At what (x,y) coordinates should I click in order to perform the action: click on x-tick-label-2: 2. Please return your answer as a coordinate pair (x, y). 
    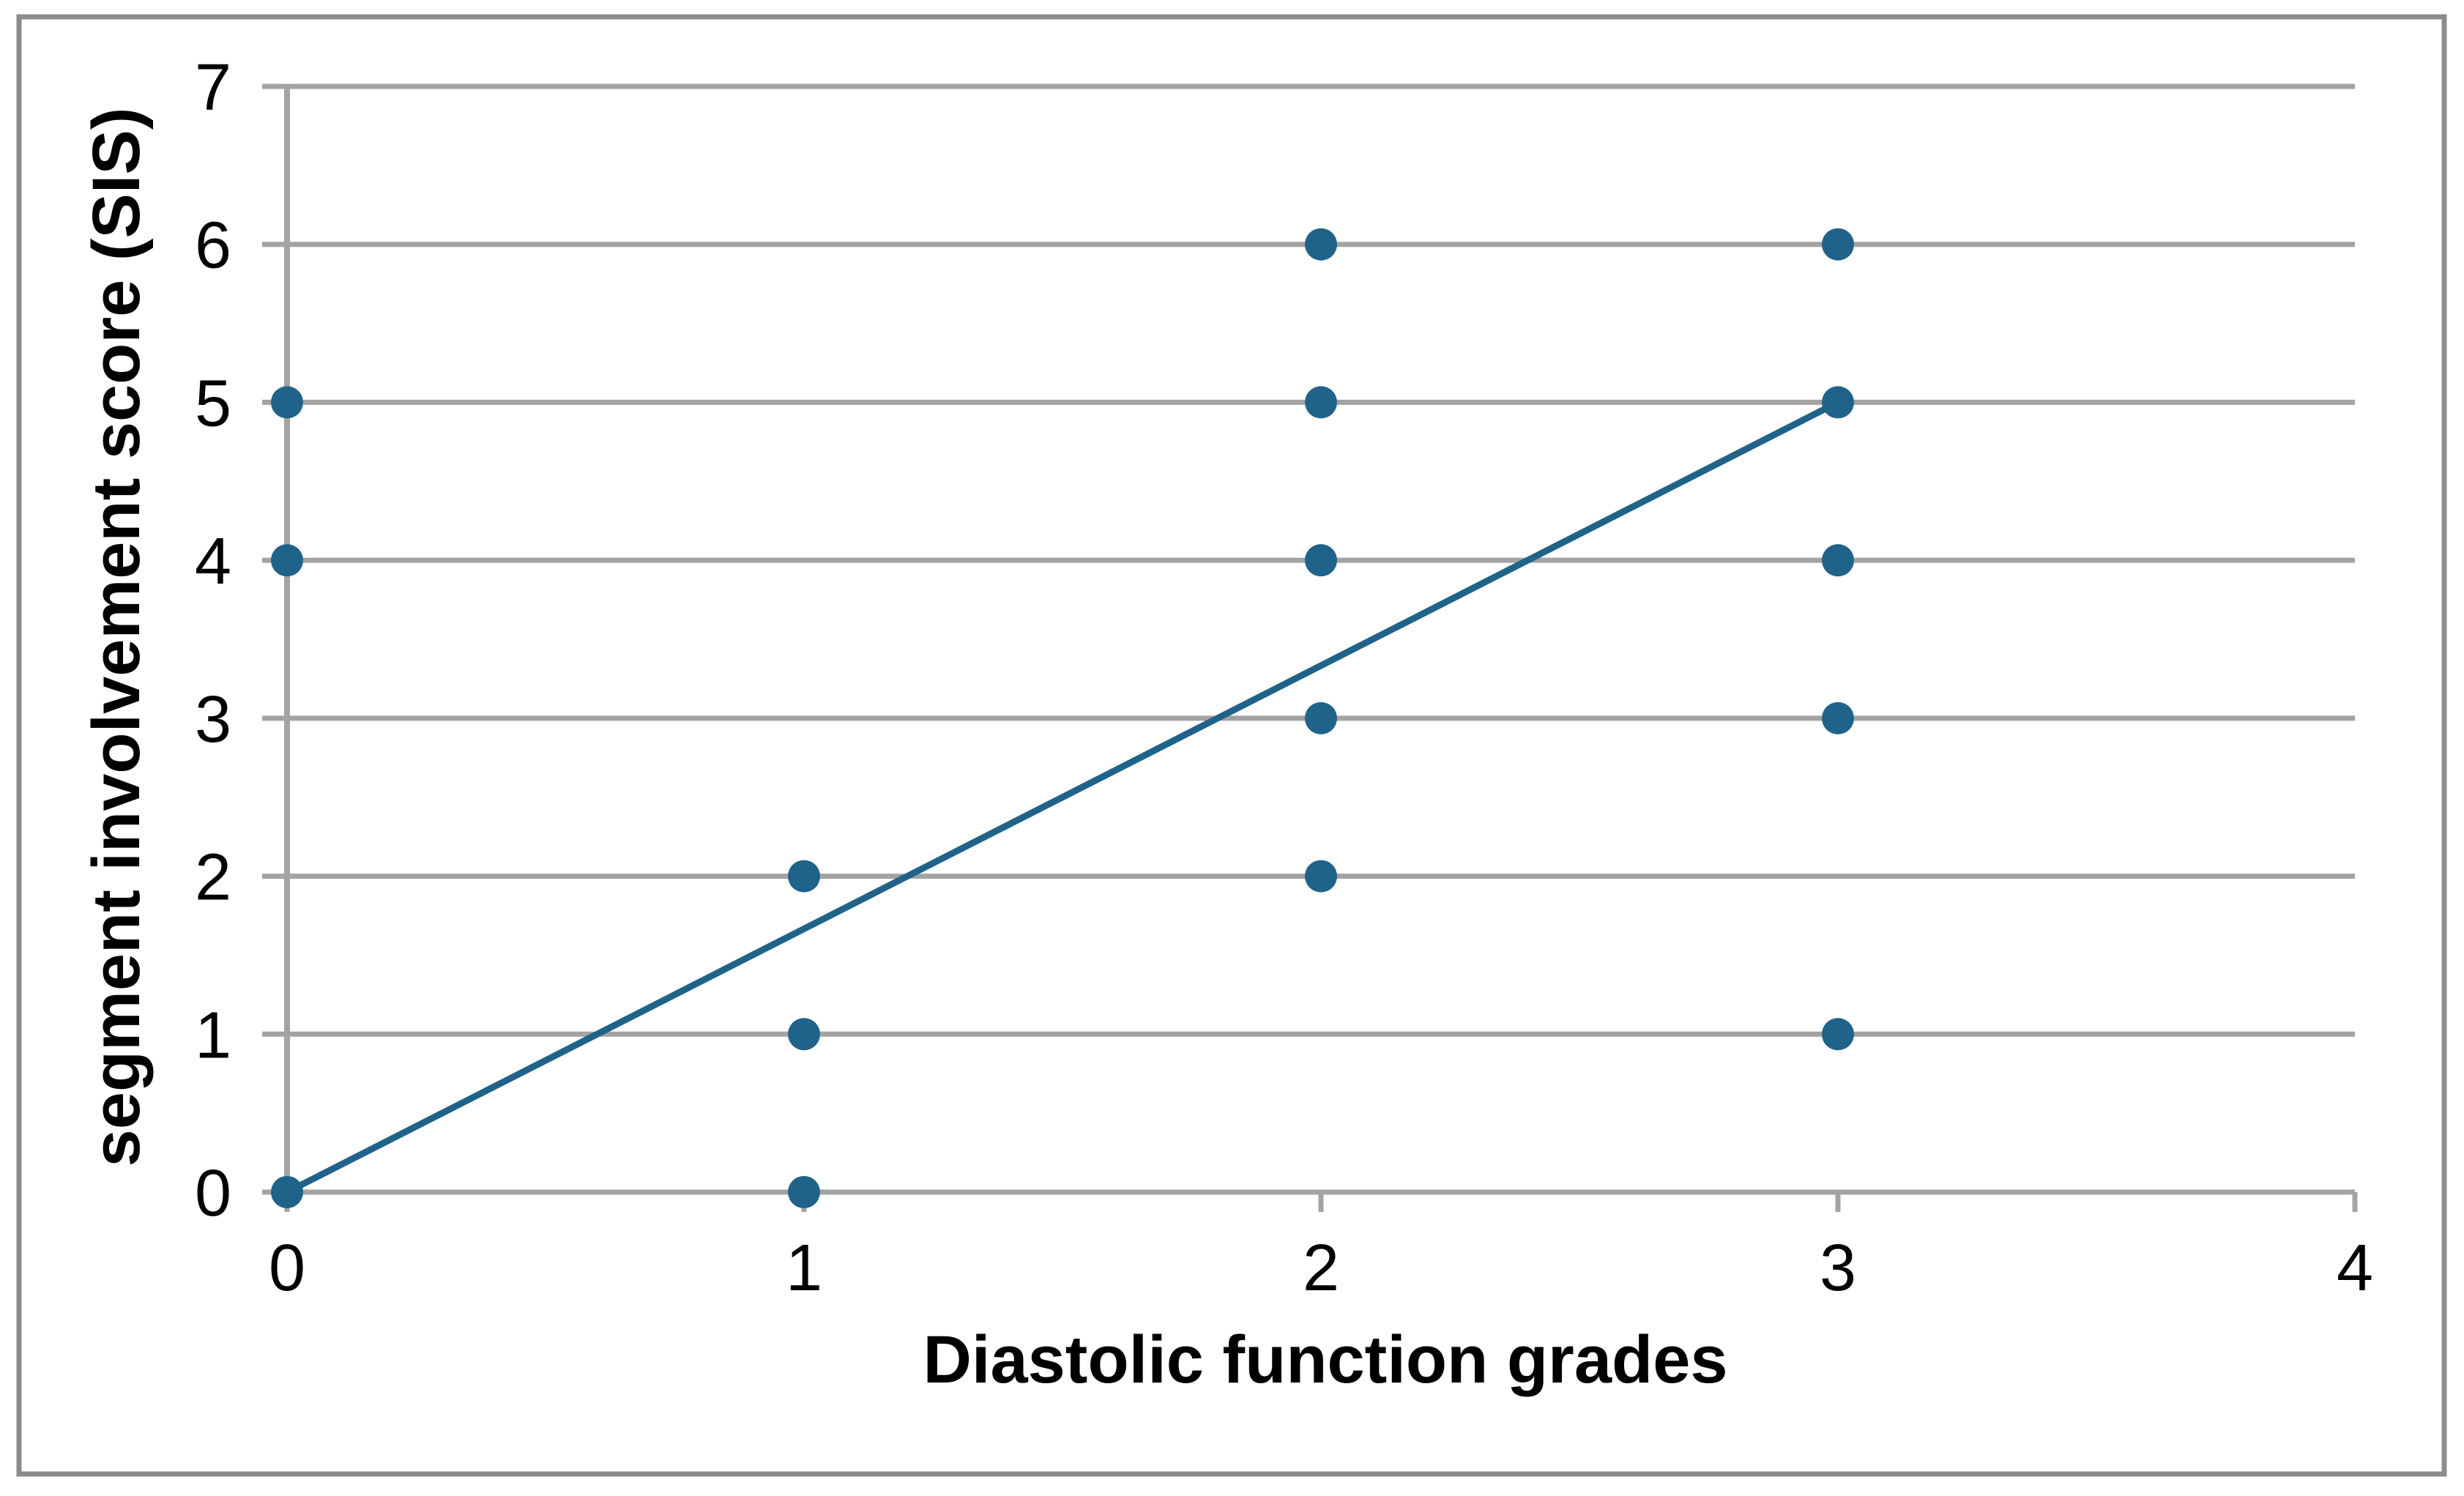
    Looking at the image, I should click on (1321, 1268).